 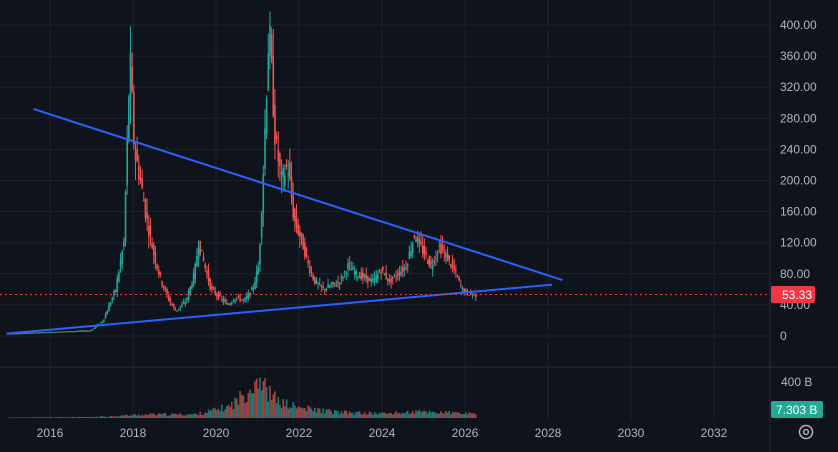 What do you see at coordinates (133, 433) in the screenshot?
I see `time-tick-label: 2018` at bounding box center [133, 433].